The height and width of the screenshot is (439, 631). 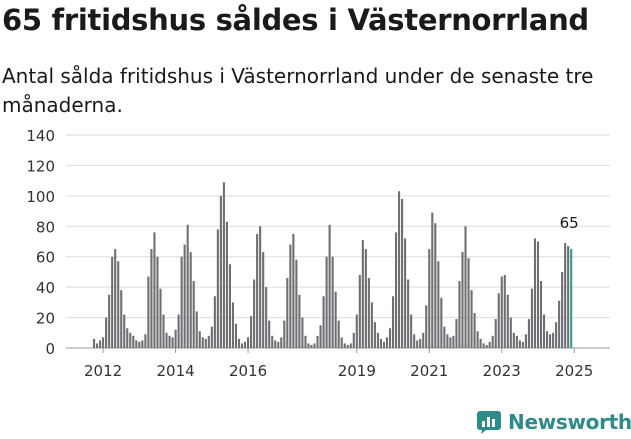 What do you see at coordinates (45, 319) in the screenshot?
I see `y-tick-label: 20` at bounding box center [45, 319].